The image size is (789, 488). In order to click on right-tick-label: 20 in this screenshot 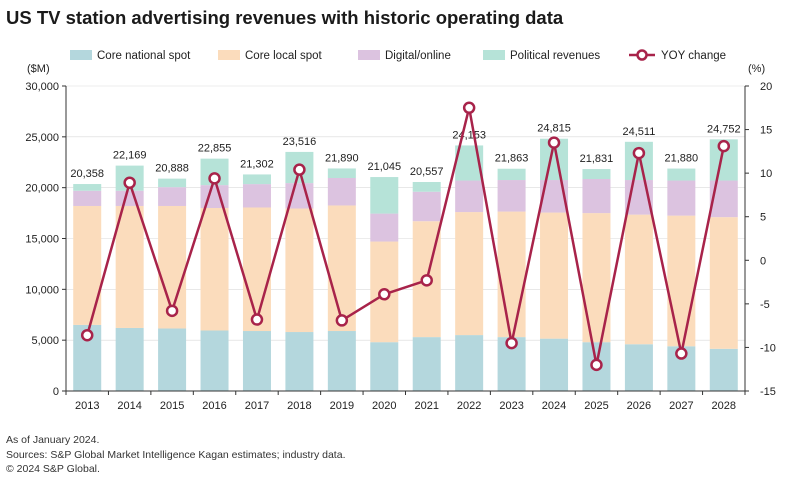, I will do `click(766, 87)`.